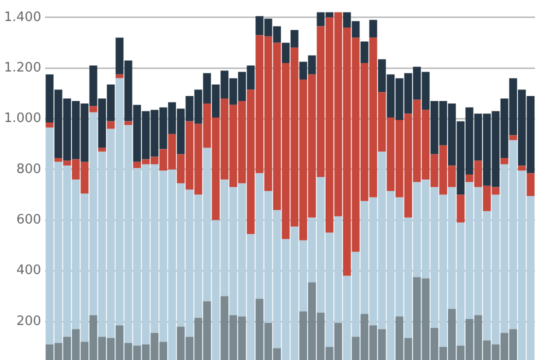 The width and height of the screenshot is (540, 360). Describe the element at coordinates (23, 68) in the screenshot. I see `y-tick-label: 1.200` at that location.